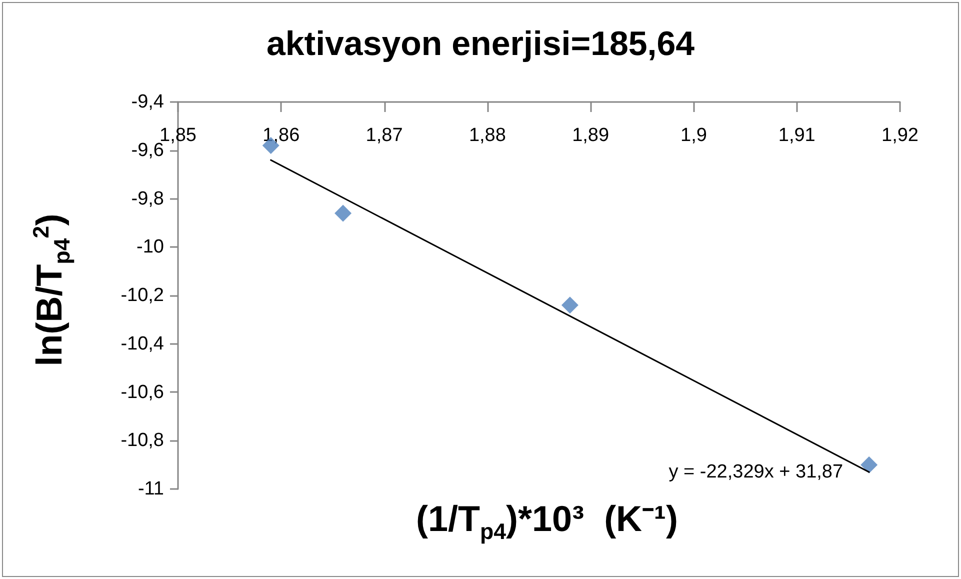  I want to click on y-tick-label: -9,6, so click(147, 150).